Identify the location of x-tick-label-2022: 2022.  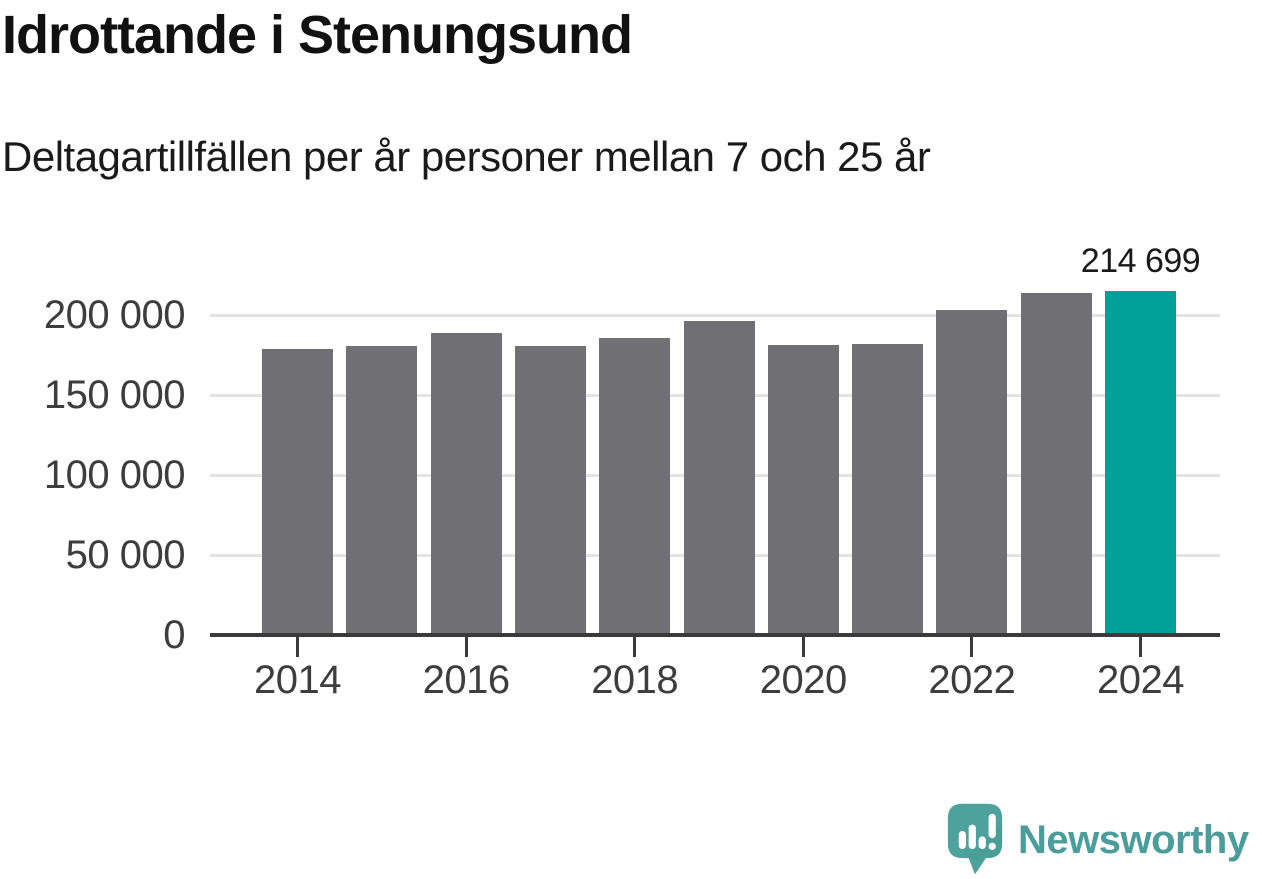
(972, 680).